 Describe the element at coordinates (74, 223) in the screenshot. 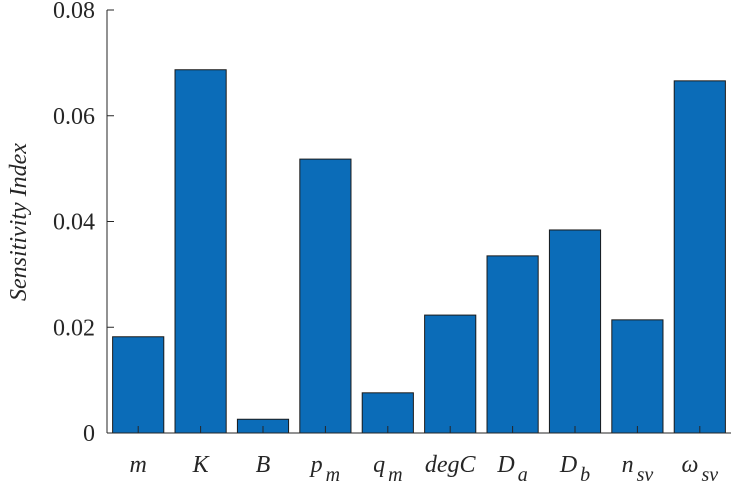

I see `y-tick-label: 0.04` at that location.